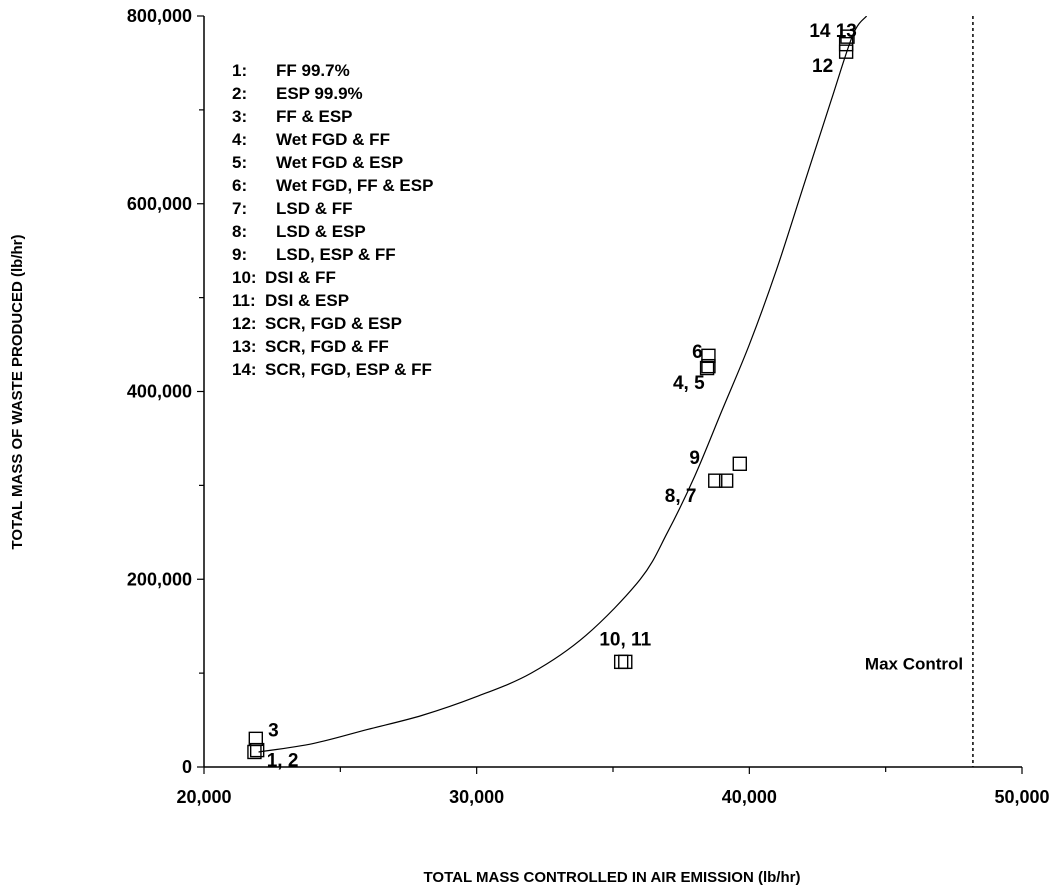  Describe the element at coordinates (239, 139) in the screenshot. I see `legend-number: 4:` at that location.